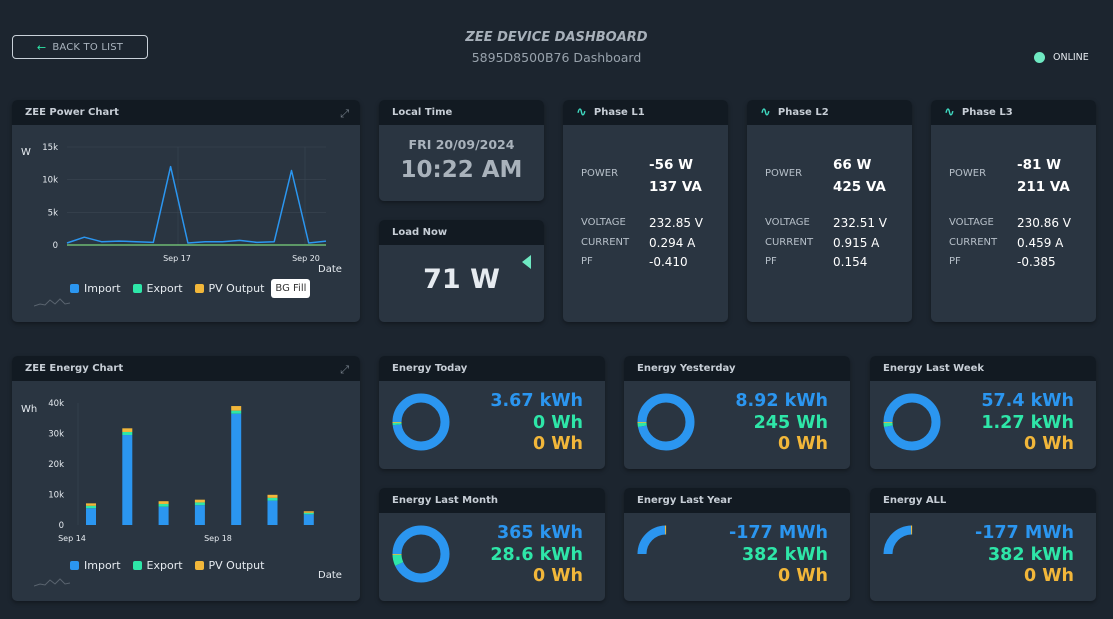 The width and height of the screenshot is (1113, 619). What do you see at coordinates (56, 404) in the screenshot?
I see `y-tick-label: 40k` at bounding box center [56, 404].